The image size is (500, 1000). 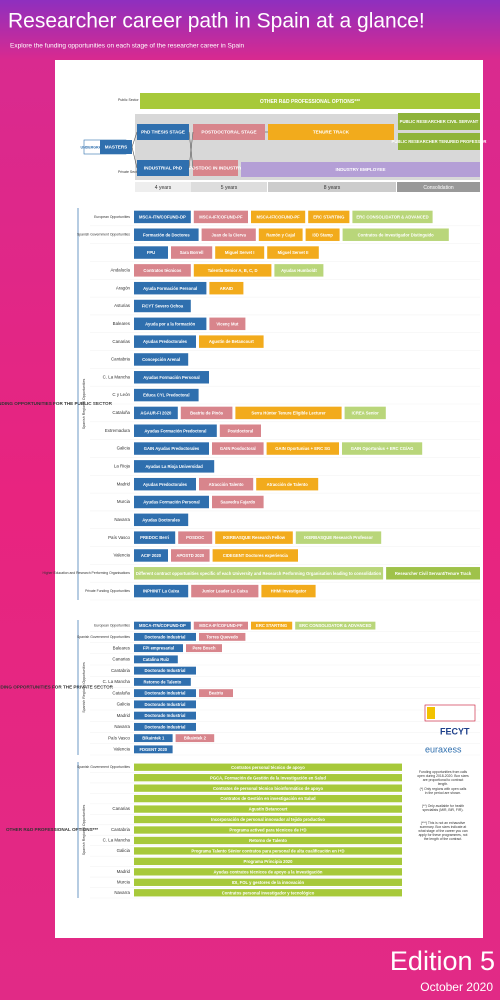 I want to click on funding-box-label: Agustín de Betancourt, so click(x=232, y=341).